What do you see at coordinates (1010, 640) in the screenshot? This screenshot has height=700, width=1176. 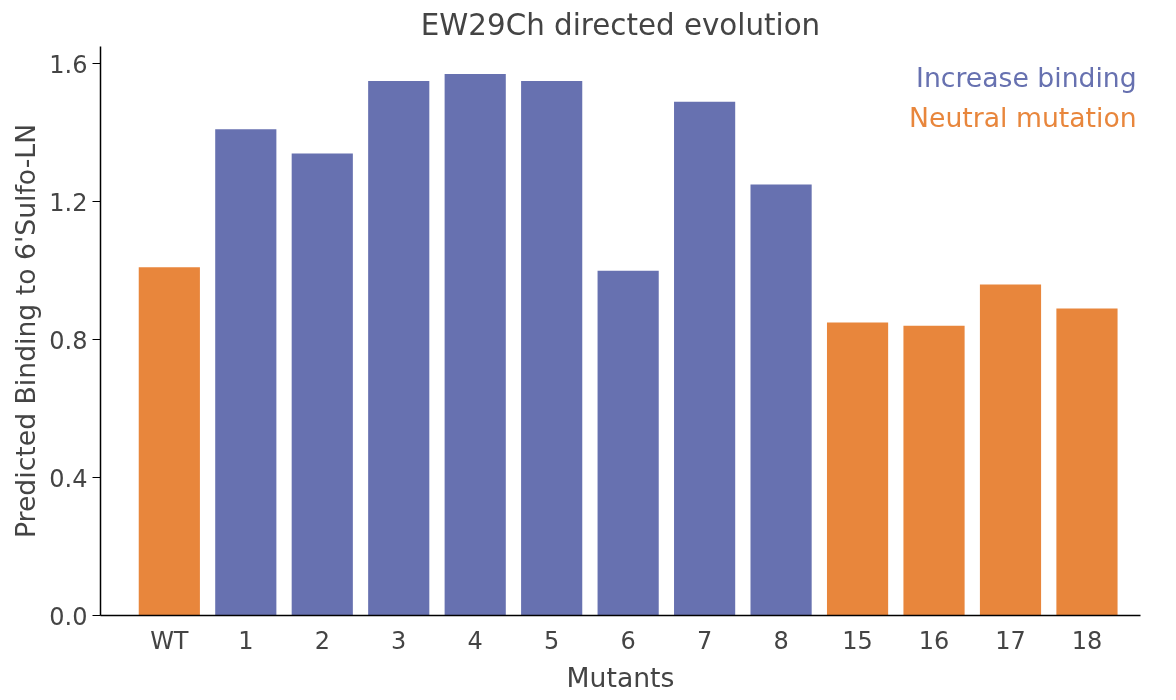 I see `x-tick-label: 17` at bounding box center [1010, 640].